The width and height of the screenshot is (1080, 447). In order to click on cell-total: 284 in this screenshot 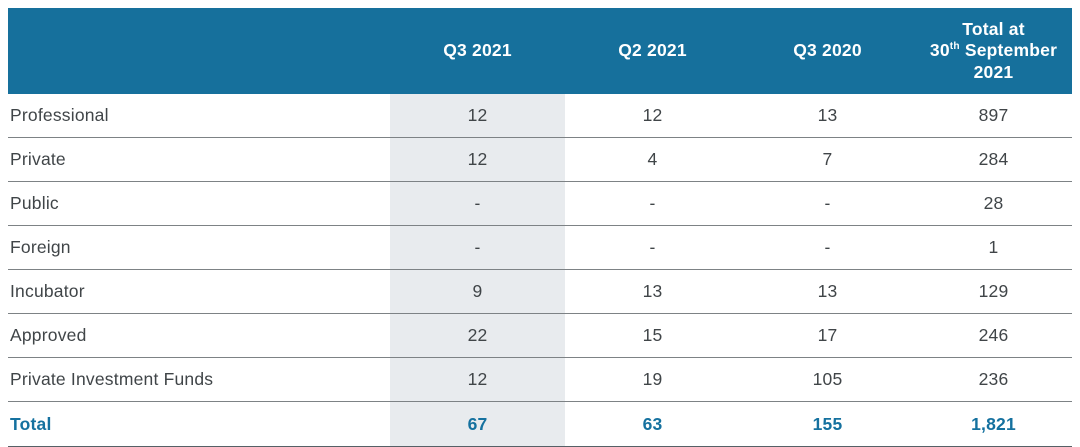, I will do `click(993, 159)`.